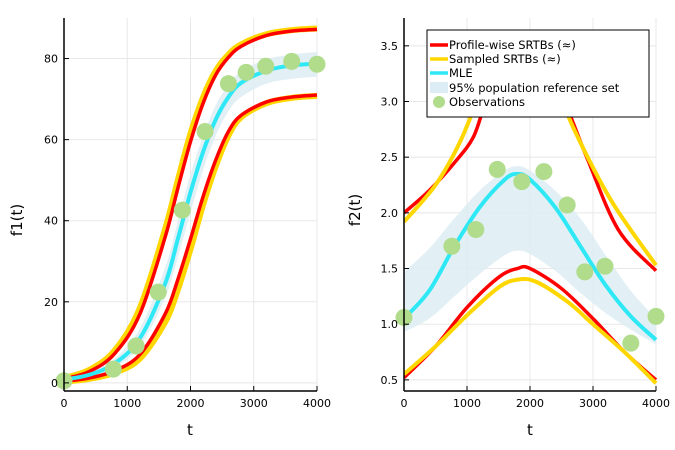 The height and width of the screenshot is (450, 675). Describe the element at coordinates (390, 157) in the screenshot. I see `y-tick-label: 2.5` at that location.